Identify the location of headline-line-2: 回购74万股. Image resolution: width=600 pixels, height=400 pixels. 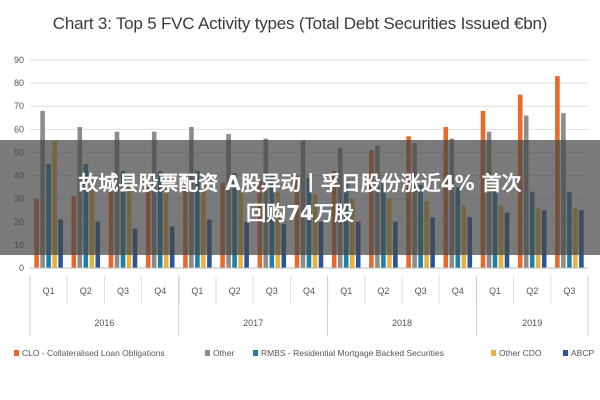
(300, 212).